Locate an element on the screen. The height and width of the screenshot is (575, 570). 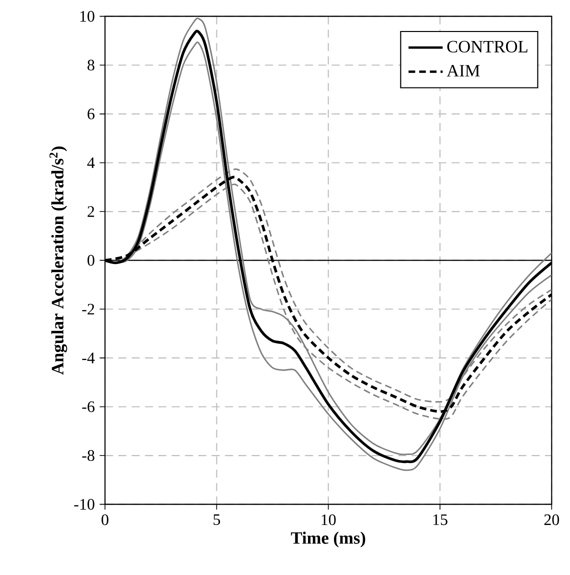
x-tick-label: 10 is located at coordinates (329, 520).